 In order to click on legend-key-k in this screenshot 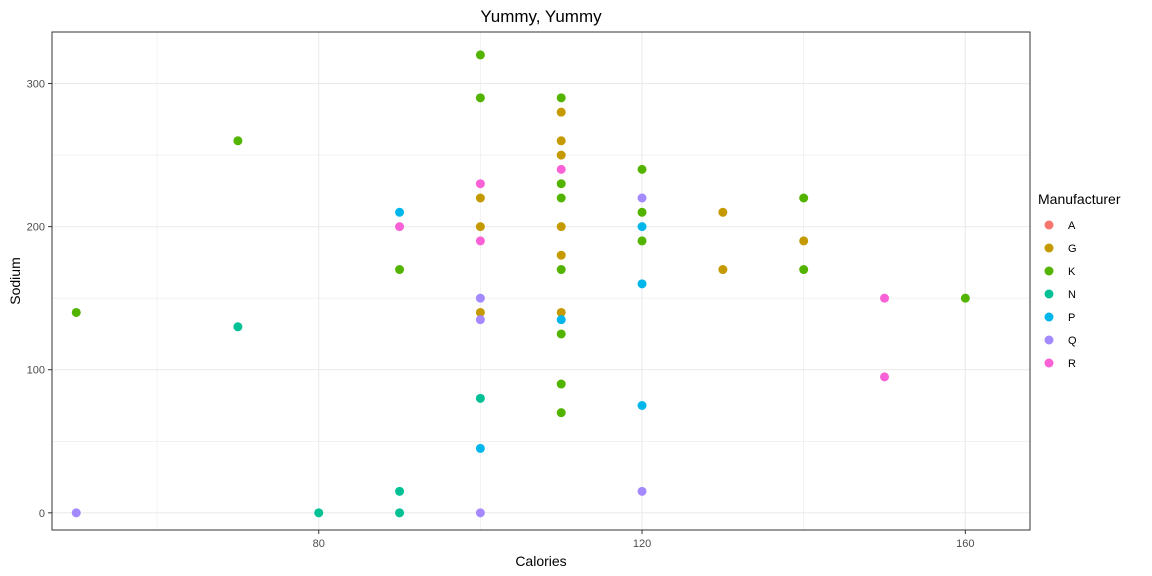, I will do `click(1049, 271)`.